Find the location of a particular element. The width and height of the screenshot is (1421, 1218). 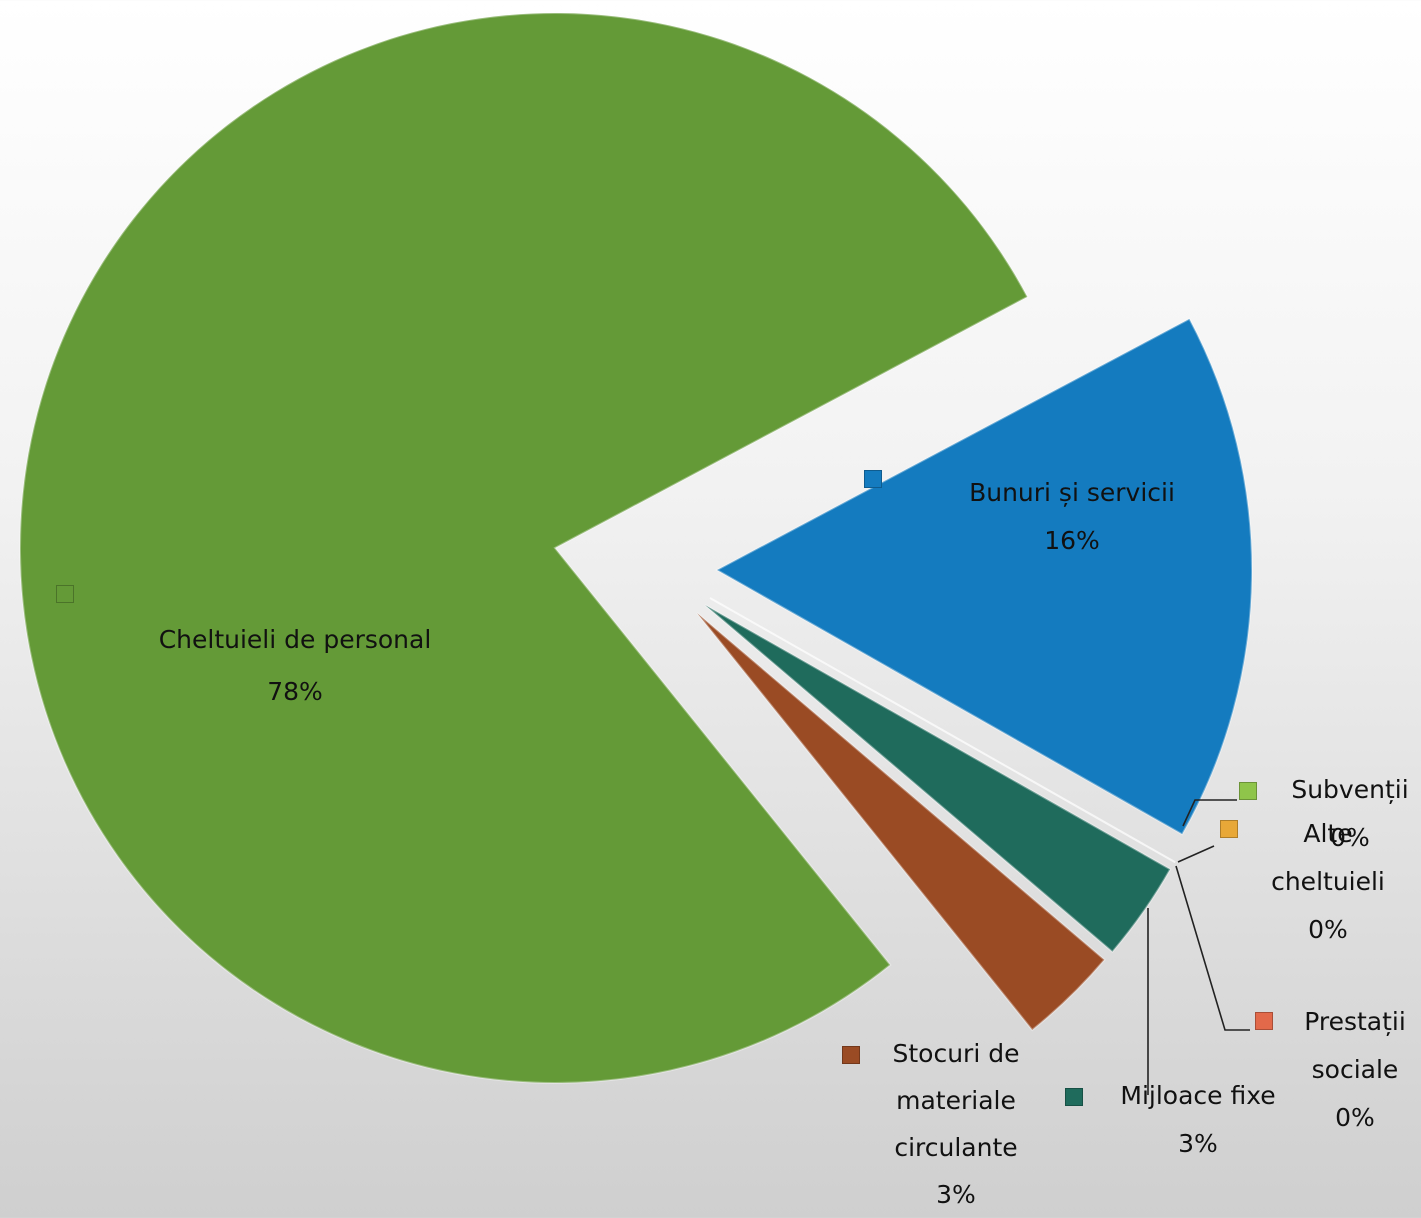

data-label: Bunuri și servicii 16% is located at coordinates (1072, 517).